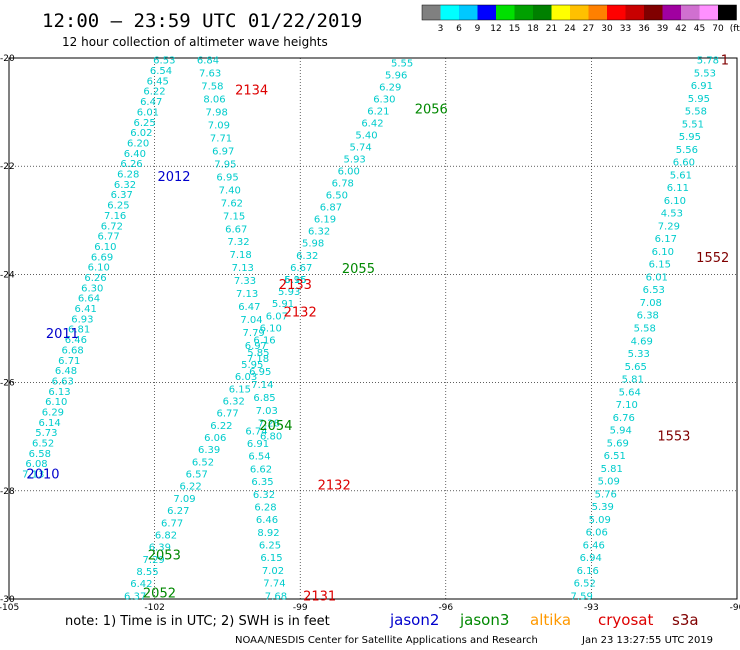  What do you see at coordinates (72, 350) in the screenshot?
I see `wave-height-value: 6.68` at bounding box center [72, 350].